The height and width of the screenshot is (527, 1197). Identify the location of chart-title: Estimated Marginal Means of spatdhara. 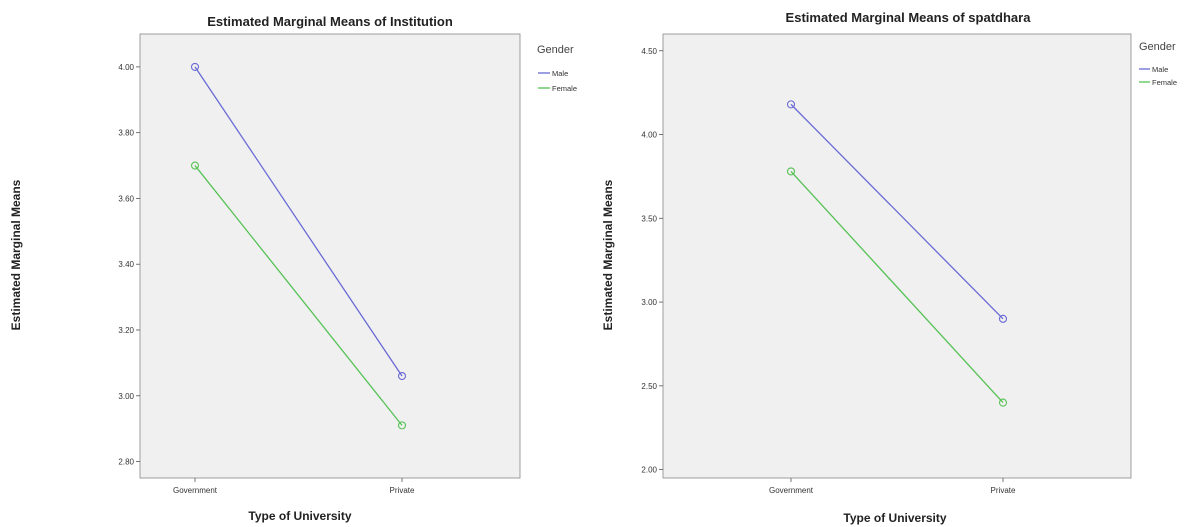
(909, 17).